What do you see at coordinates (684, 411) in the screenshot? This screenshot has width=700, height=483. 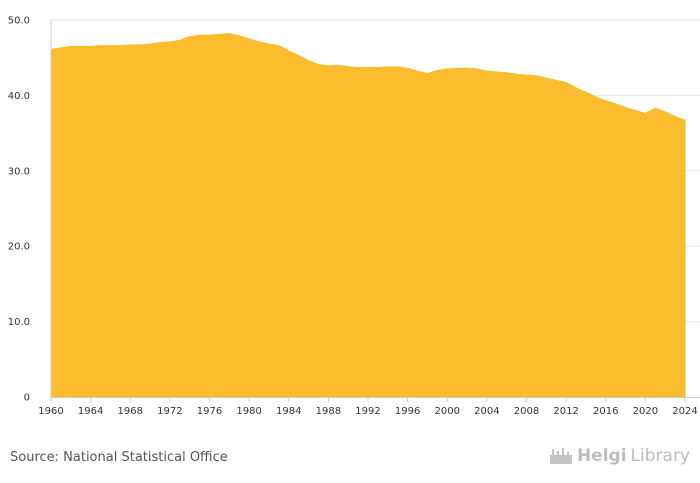 I see `x-tick-label: 2024` at bounding box center [684, 411].